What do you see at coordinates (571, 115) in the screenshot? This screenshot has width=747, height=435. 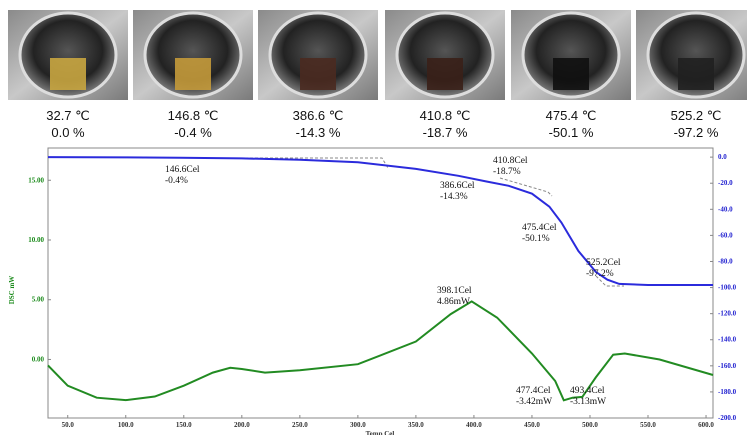 I see `photo-temperature: 475.4 ℃` at bounding box center [571, 115].